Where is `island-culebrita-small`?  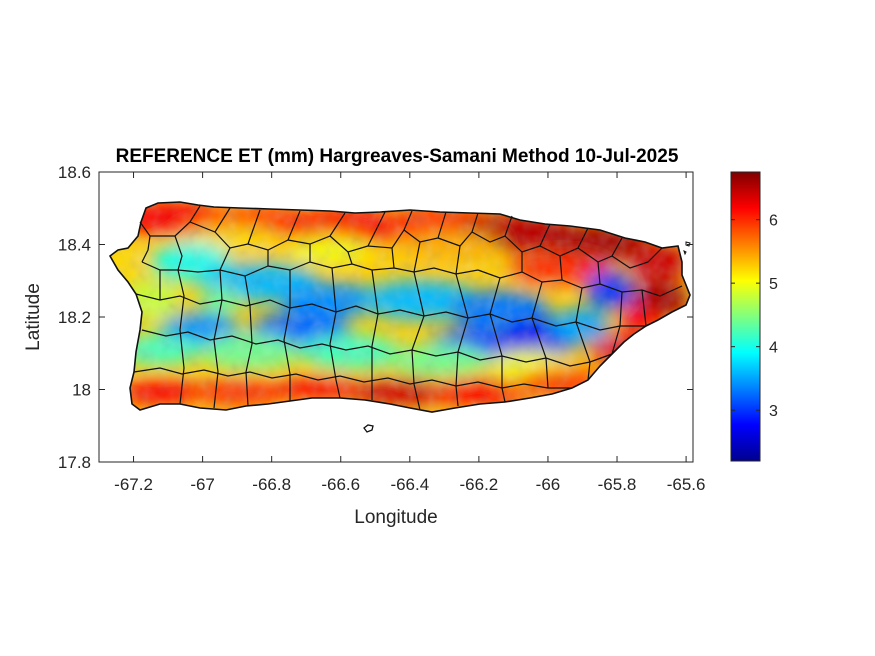
island-culebrita-small is located at coordinates (688, 244).